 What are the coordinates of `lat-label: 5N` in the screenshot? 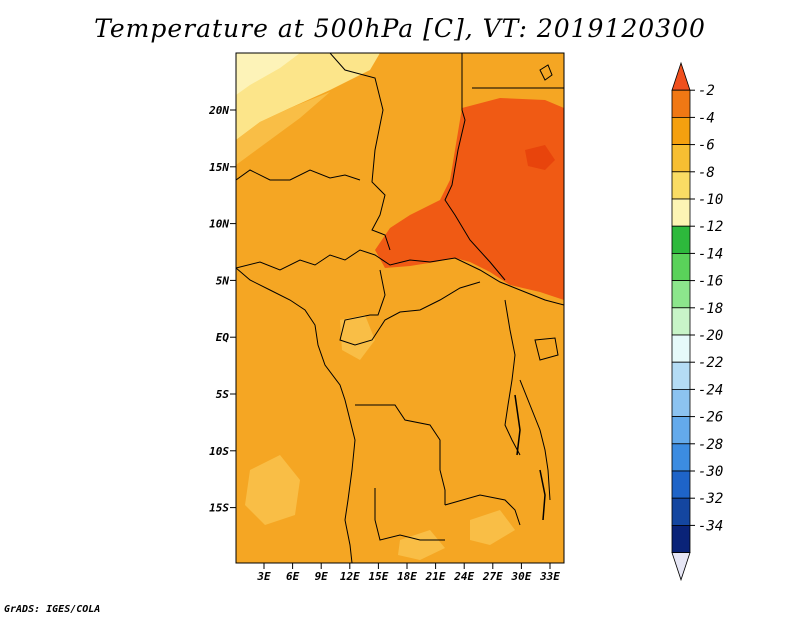 It's located at (223, 280).